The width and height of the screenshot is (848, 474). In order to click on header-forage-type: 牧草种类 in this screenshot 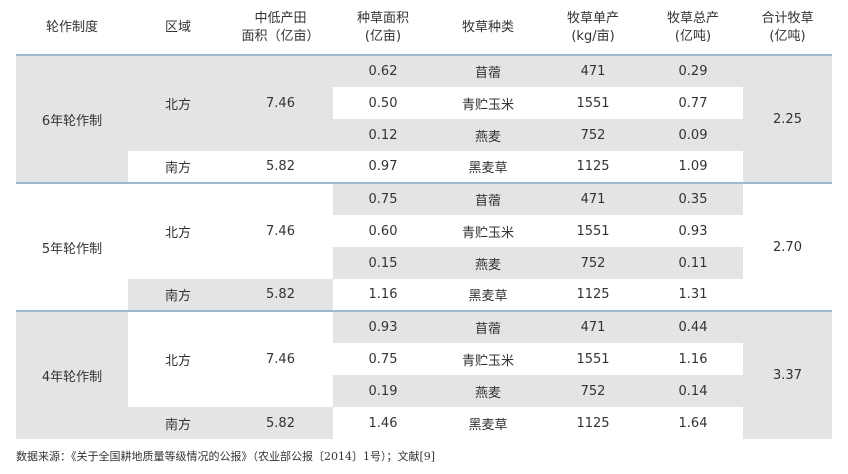, I will do `click(487, 27)`.